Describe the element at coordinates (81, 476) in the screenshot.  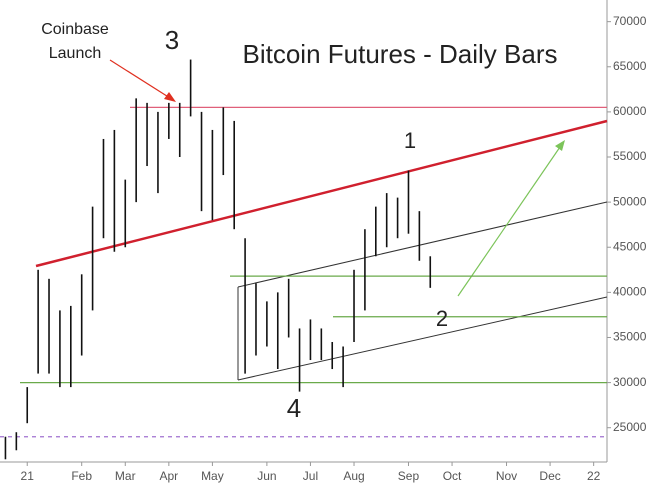
I see `x-tick-label: Feb` at that location.